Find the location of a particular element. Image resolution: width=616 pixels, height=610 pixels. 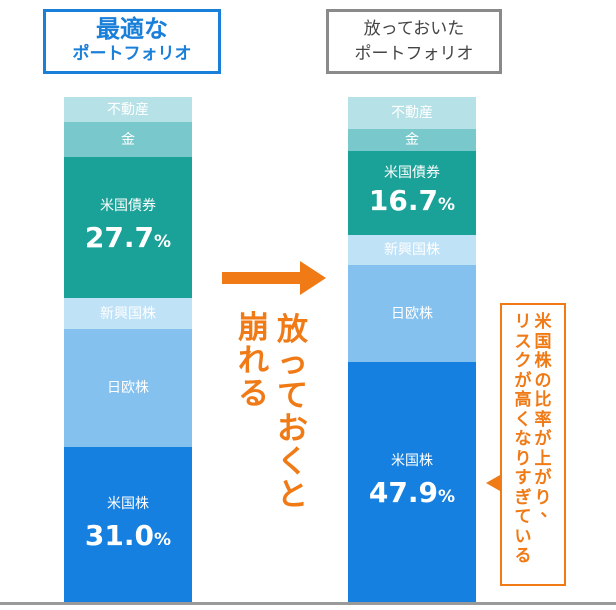

neglected-title-line1: 放っておいた is located at coordinates (414, 29).